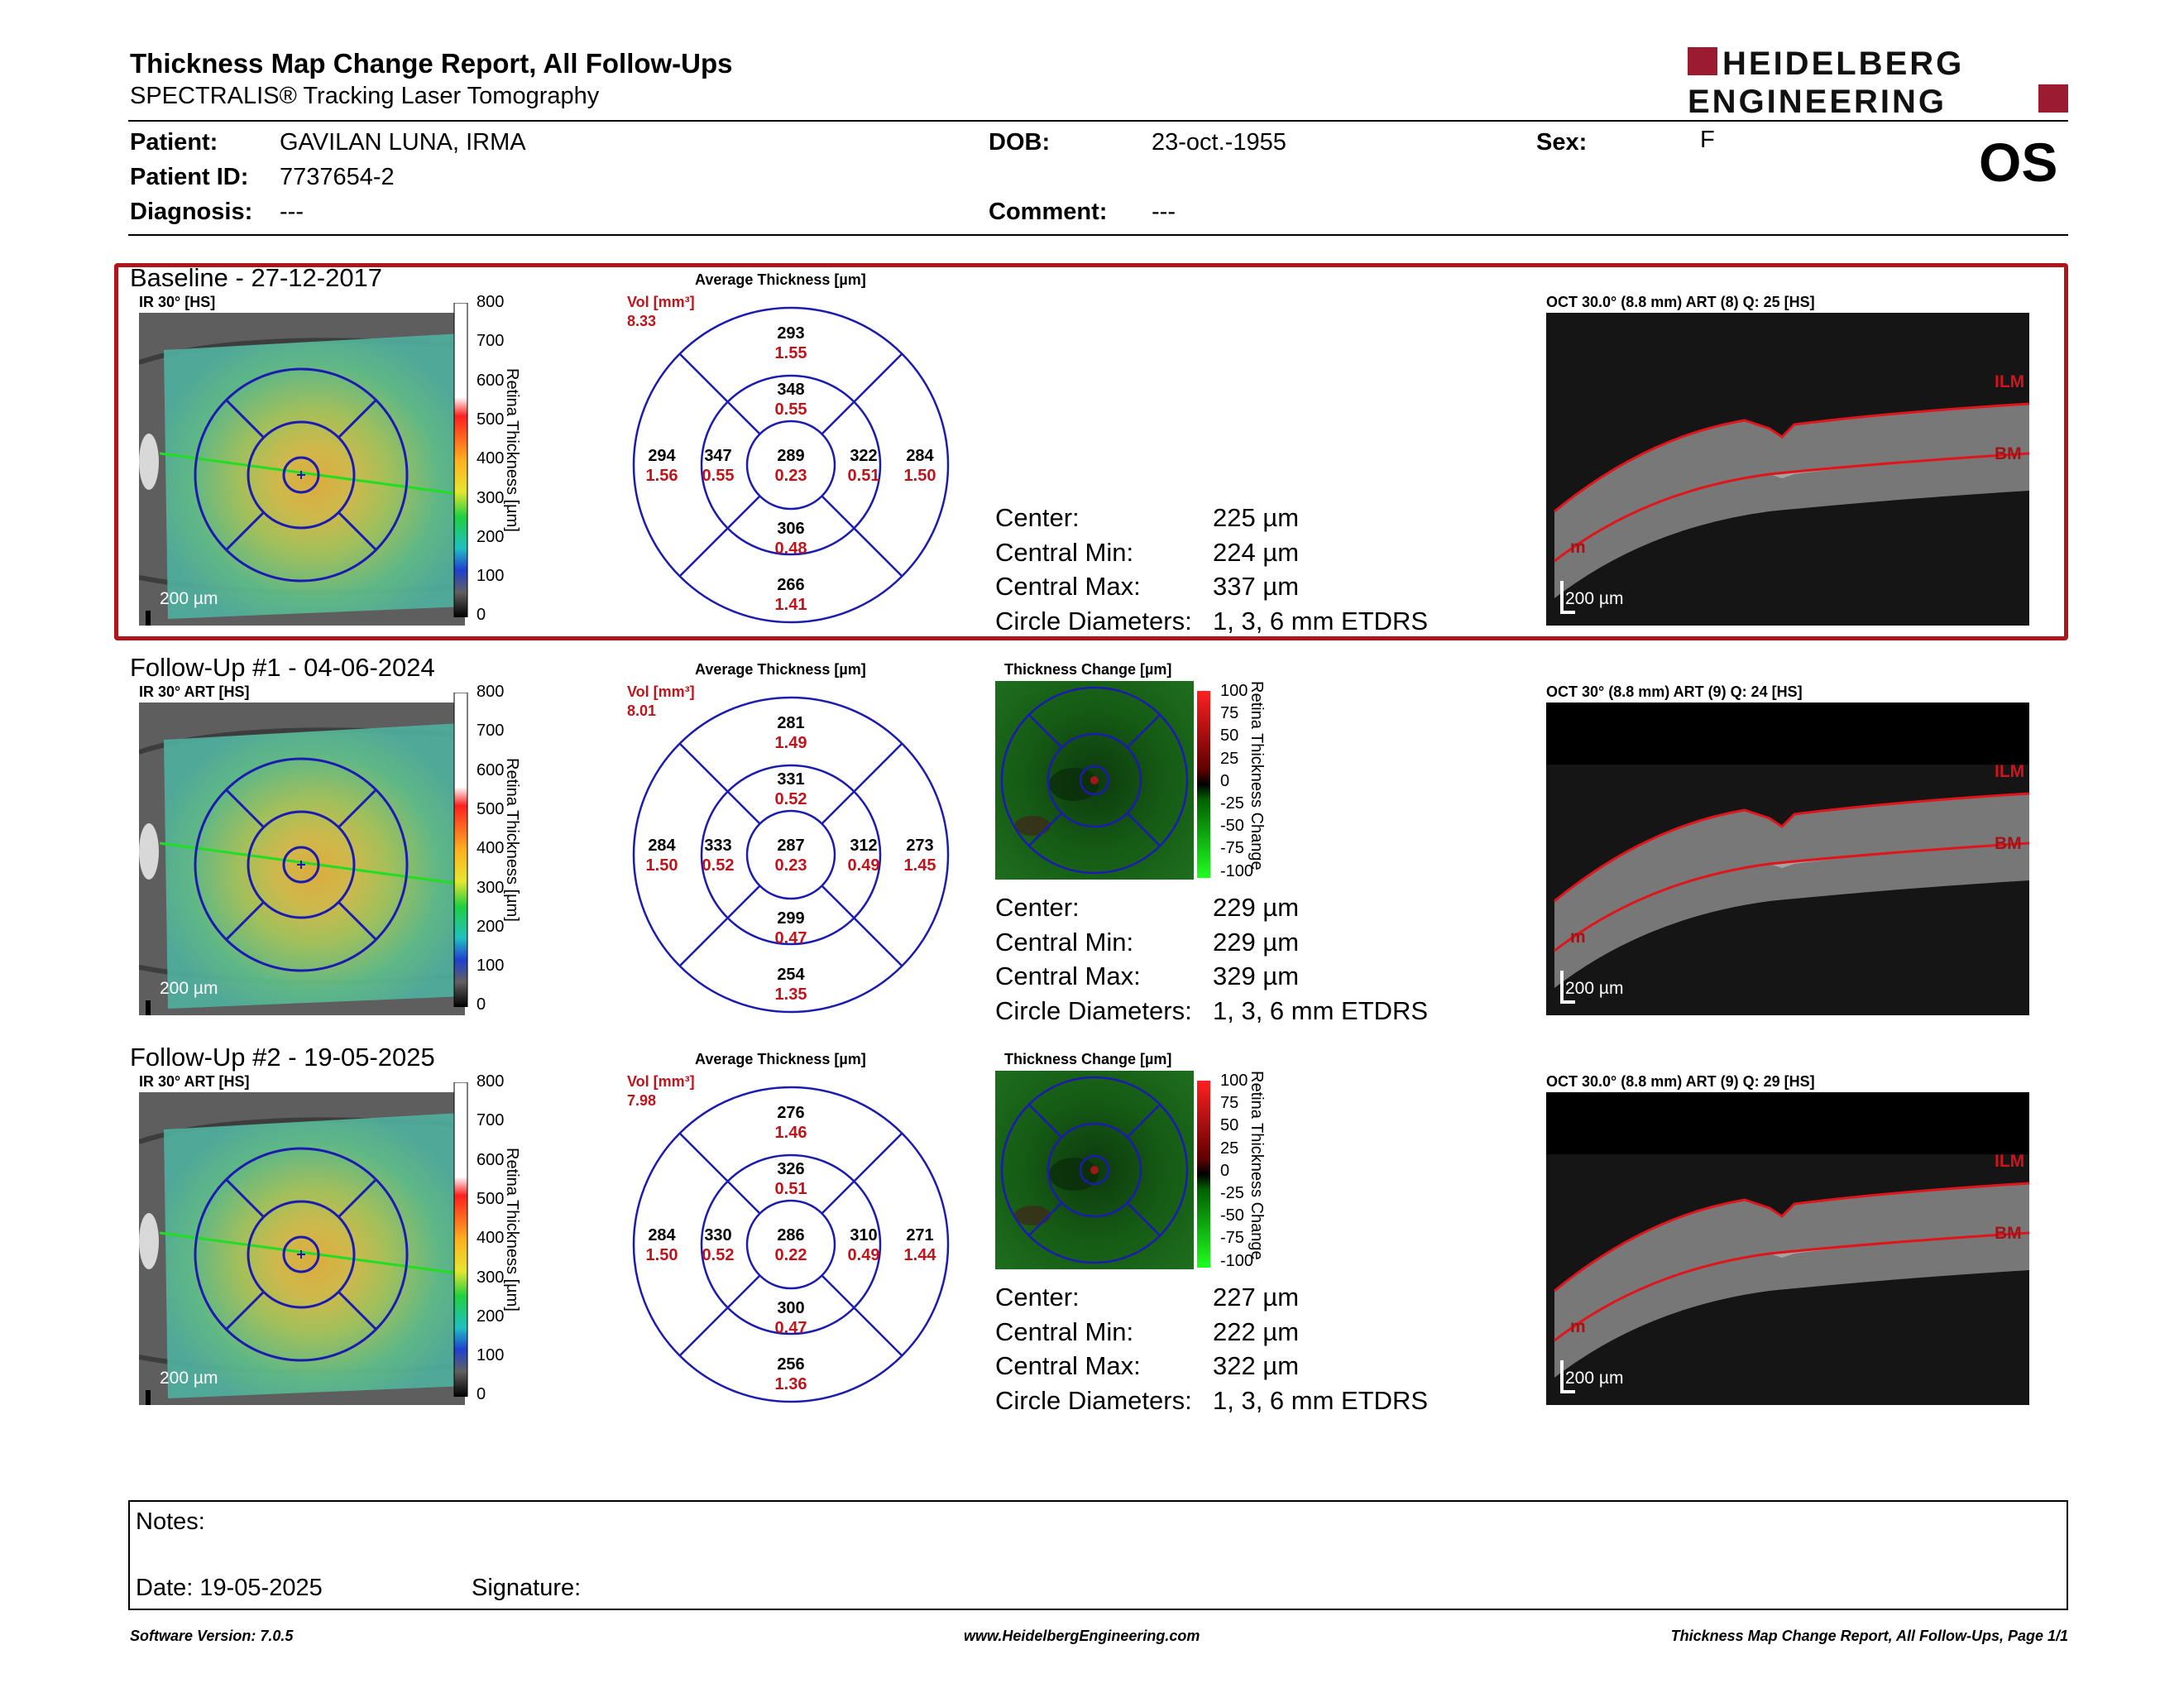 The image size is (2184, 1688). What do you see at coordinates (1674, 691) in the screenshot?
I see `oct-label: OCT 30° (8.8 mm) ART (9) Q: 24 [HS]` at bounding box center [1674, 691].